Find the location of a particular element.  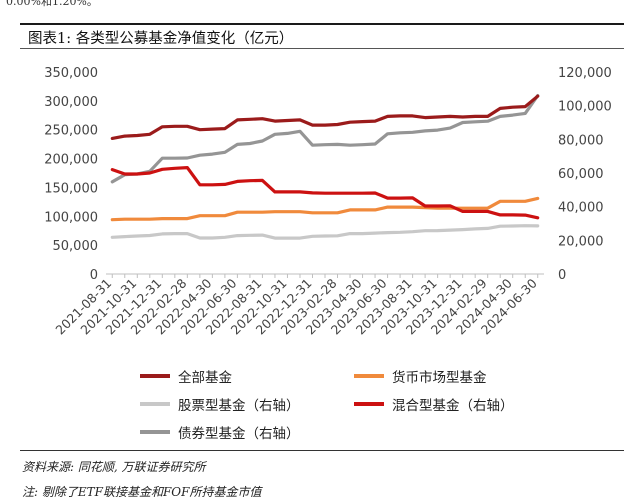

y-left-tick-label: 300,000 is located at coordinates (71, 102).